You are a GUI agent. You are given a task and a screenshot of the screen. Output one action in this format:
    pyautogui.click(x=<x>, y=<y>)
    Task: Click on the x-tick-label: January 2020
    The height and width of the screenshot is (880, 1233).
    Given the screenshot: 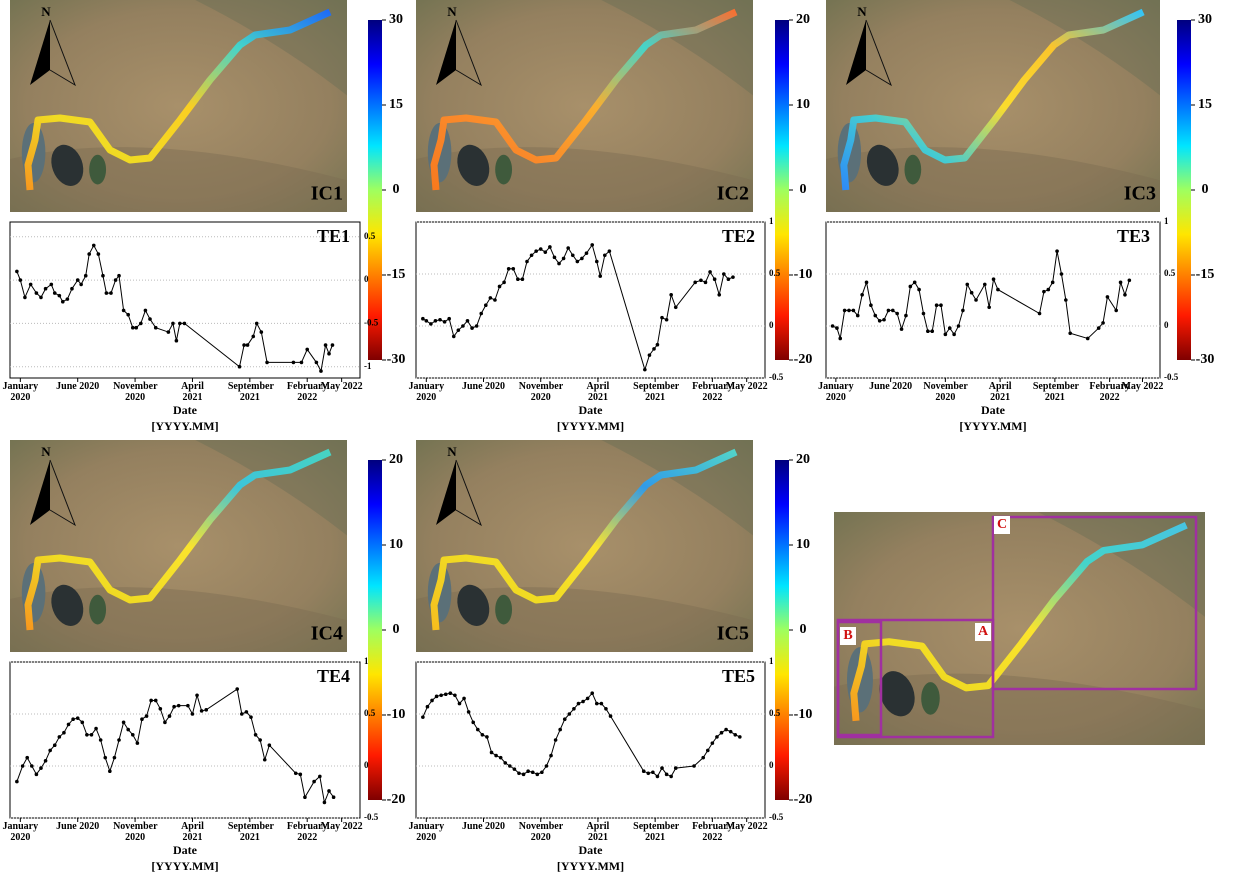 What is the action you would take?
    pyautogui.click(x=426, y=392)
    